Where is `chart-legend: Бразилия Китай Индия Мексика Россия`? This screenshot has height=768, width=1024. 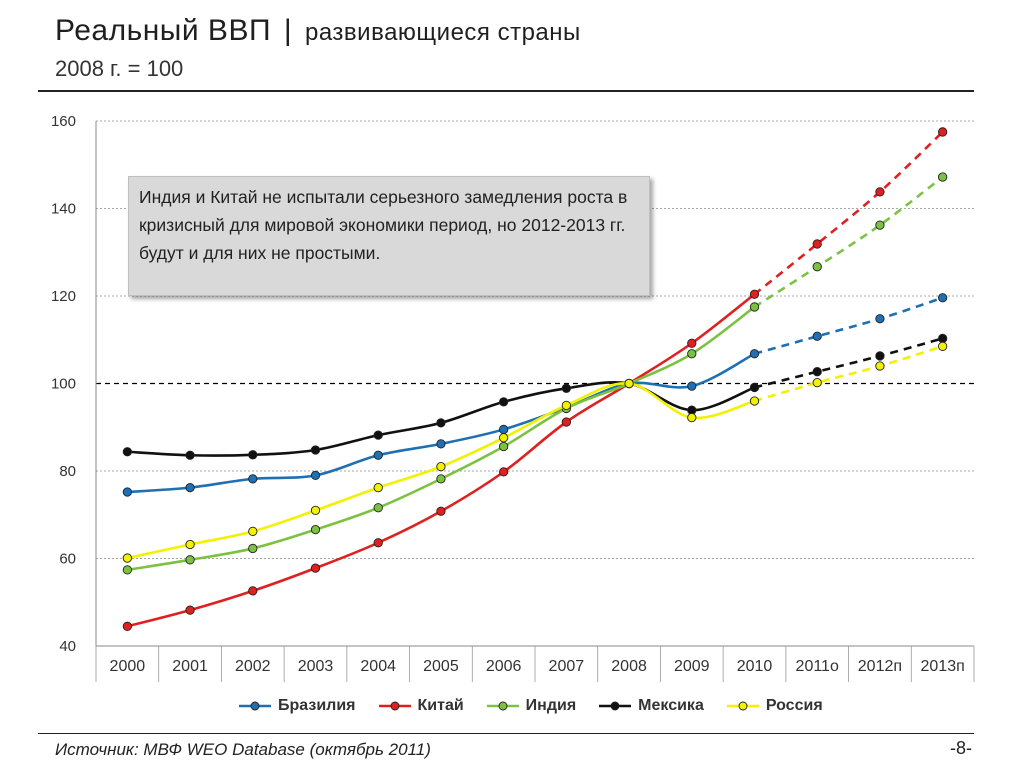
chart-legend: Бразилия Китай Индия Мексика Россия is located at coordinates (530, 706).